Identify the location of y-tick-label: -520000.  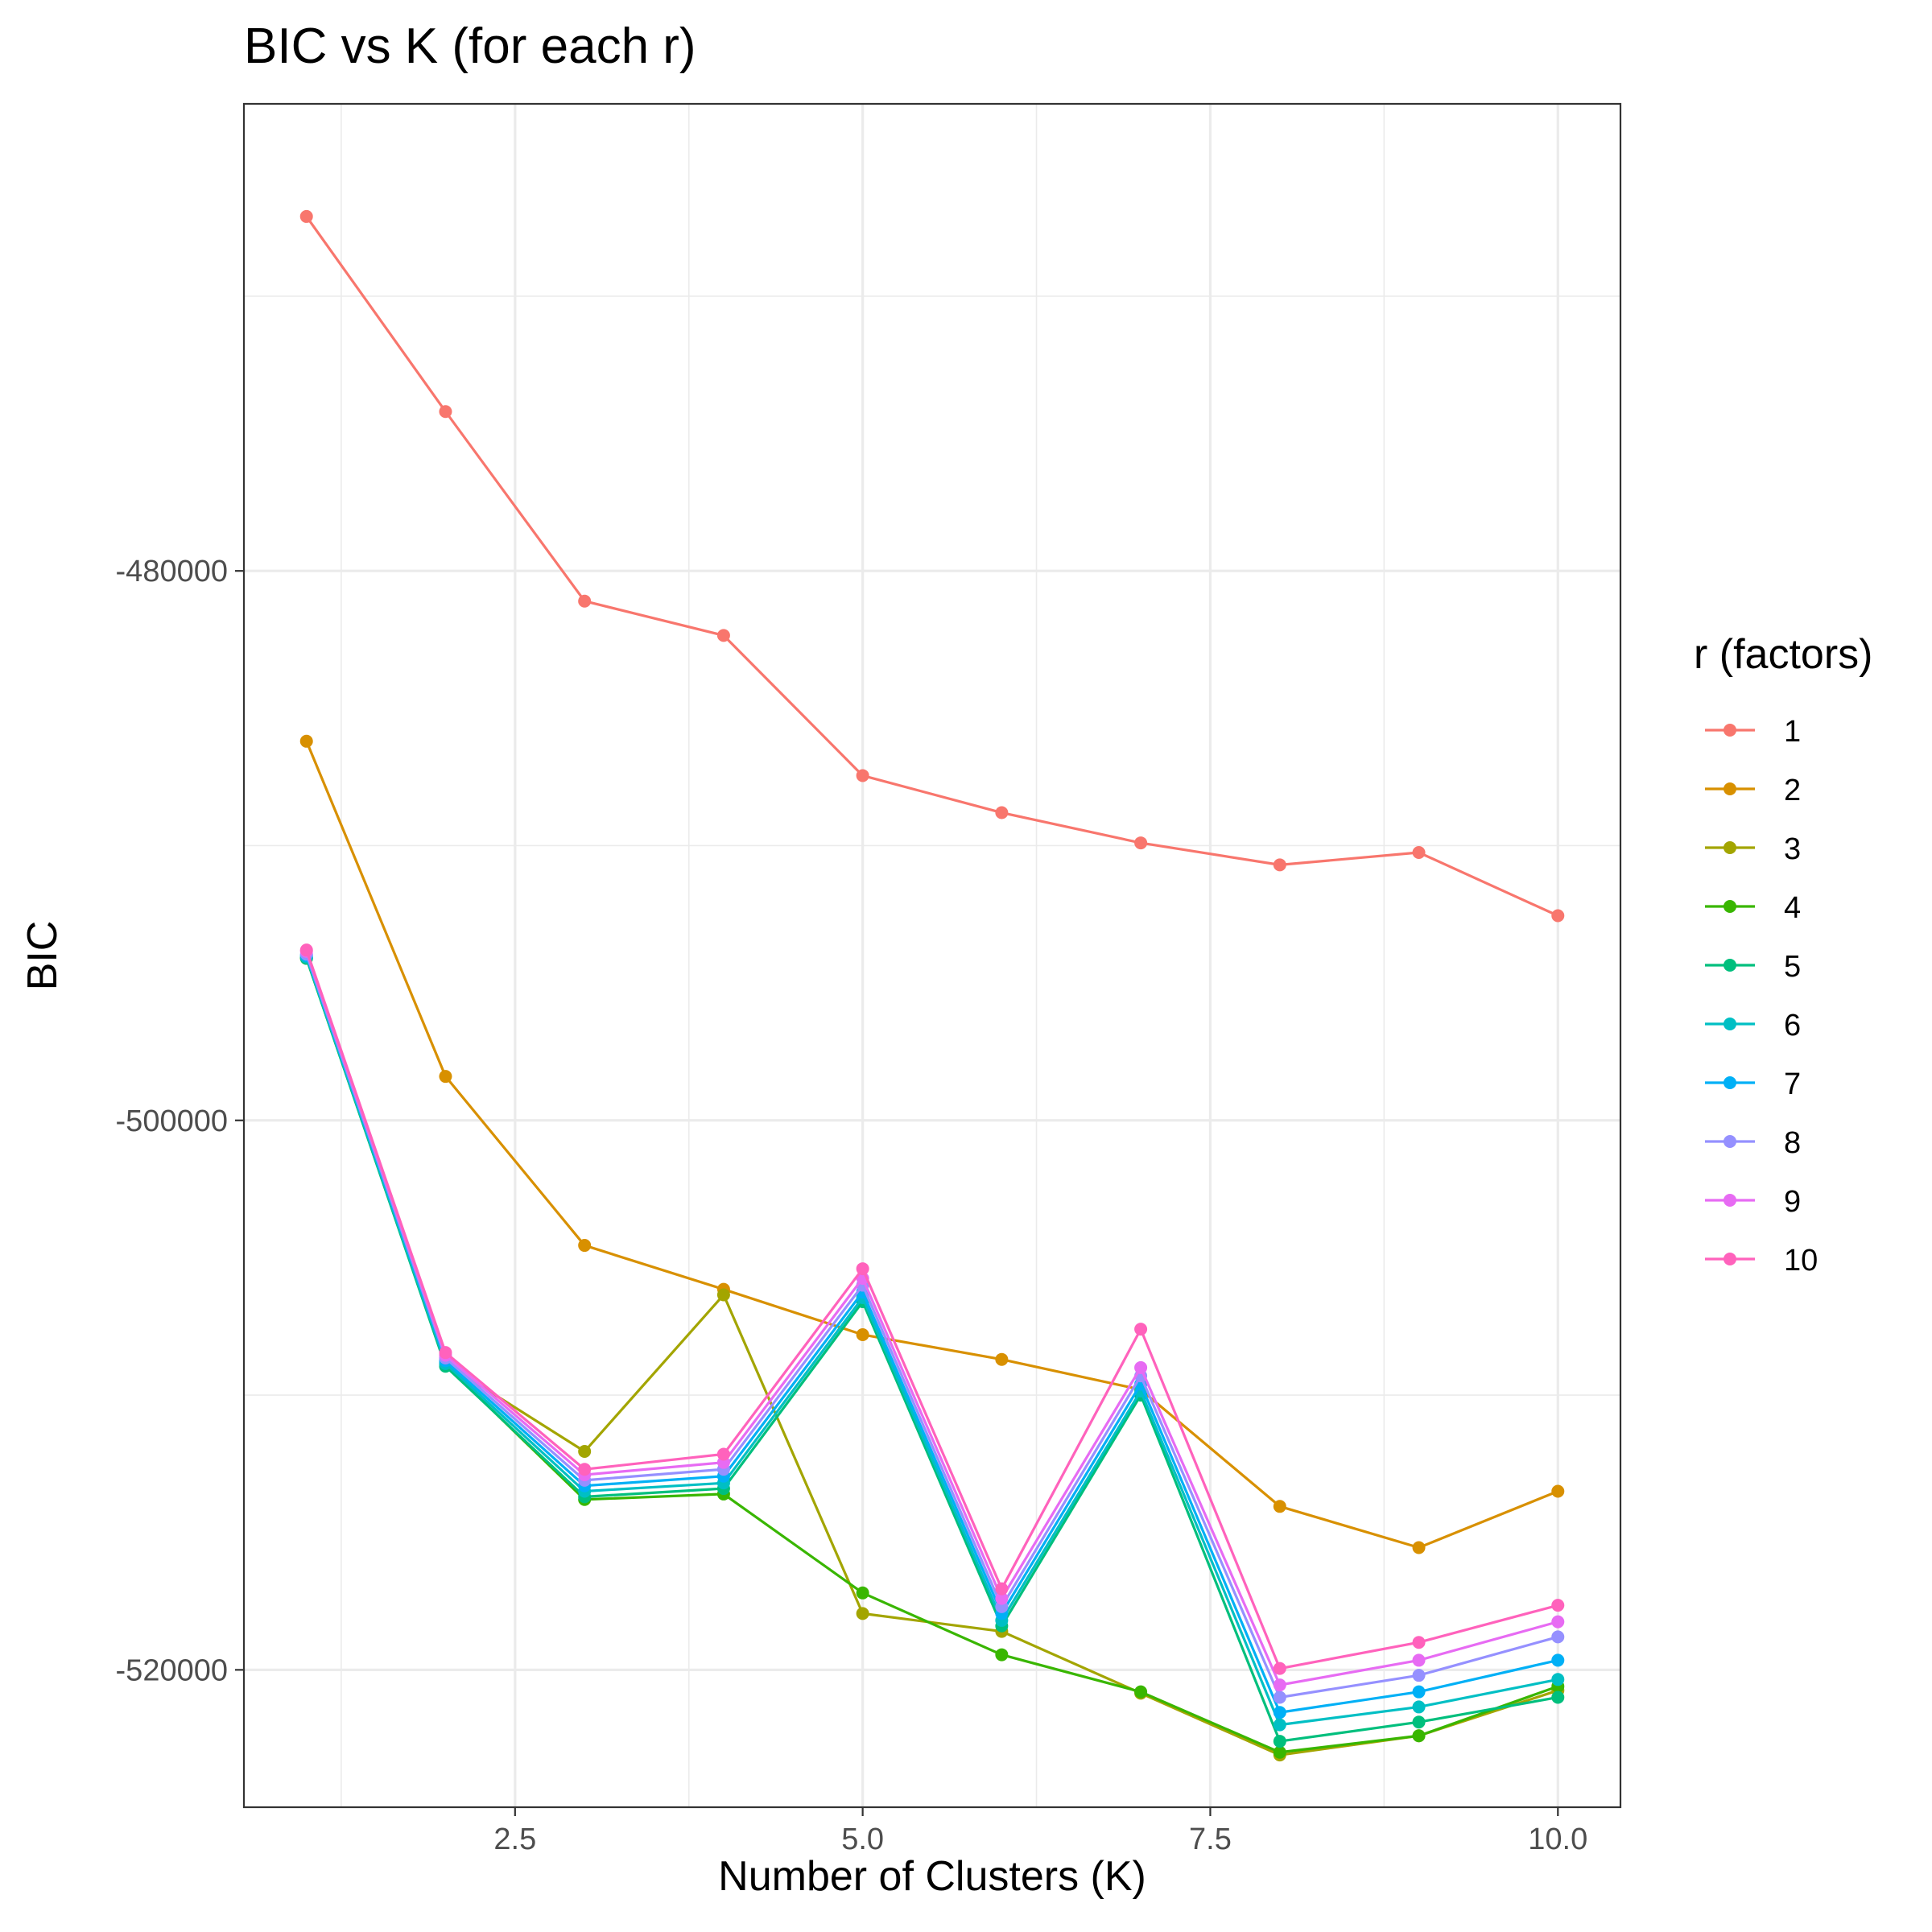
(172, 1670).